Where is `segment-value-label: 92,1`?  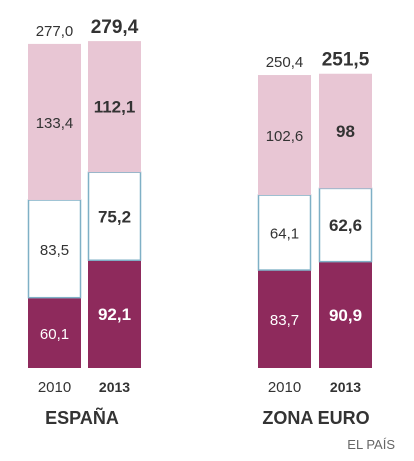
segment-value-label: 92,1 is located at coordinates (114, 314).